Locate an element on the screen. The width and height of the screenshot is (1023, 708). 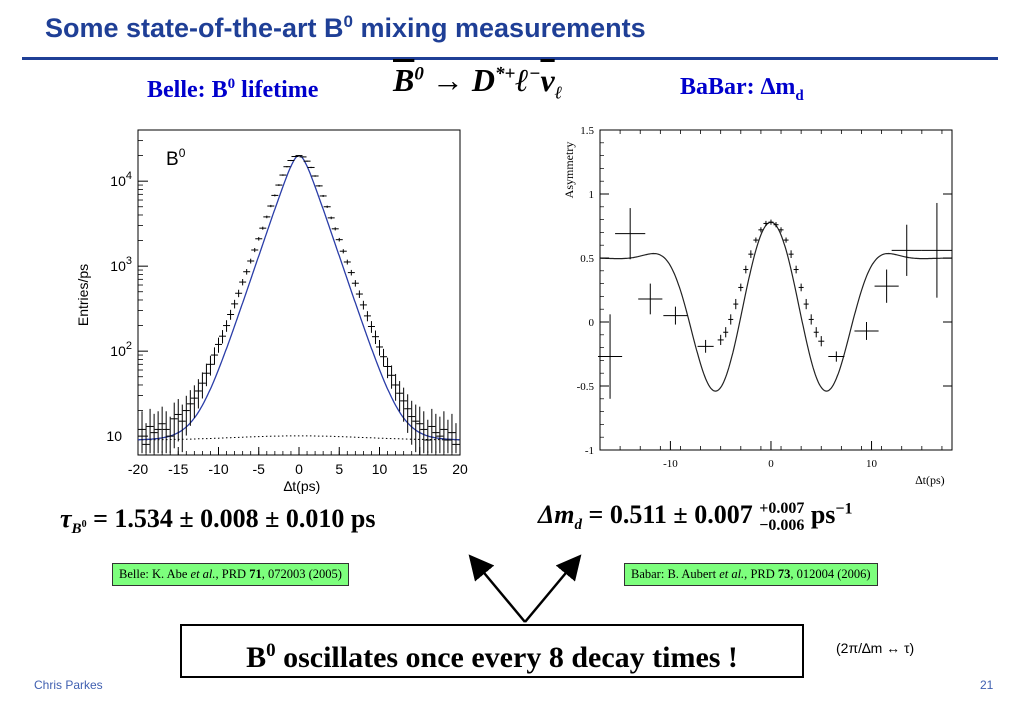
belle-xtick-label: 20 is located at coordinates (460, 469).